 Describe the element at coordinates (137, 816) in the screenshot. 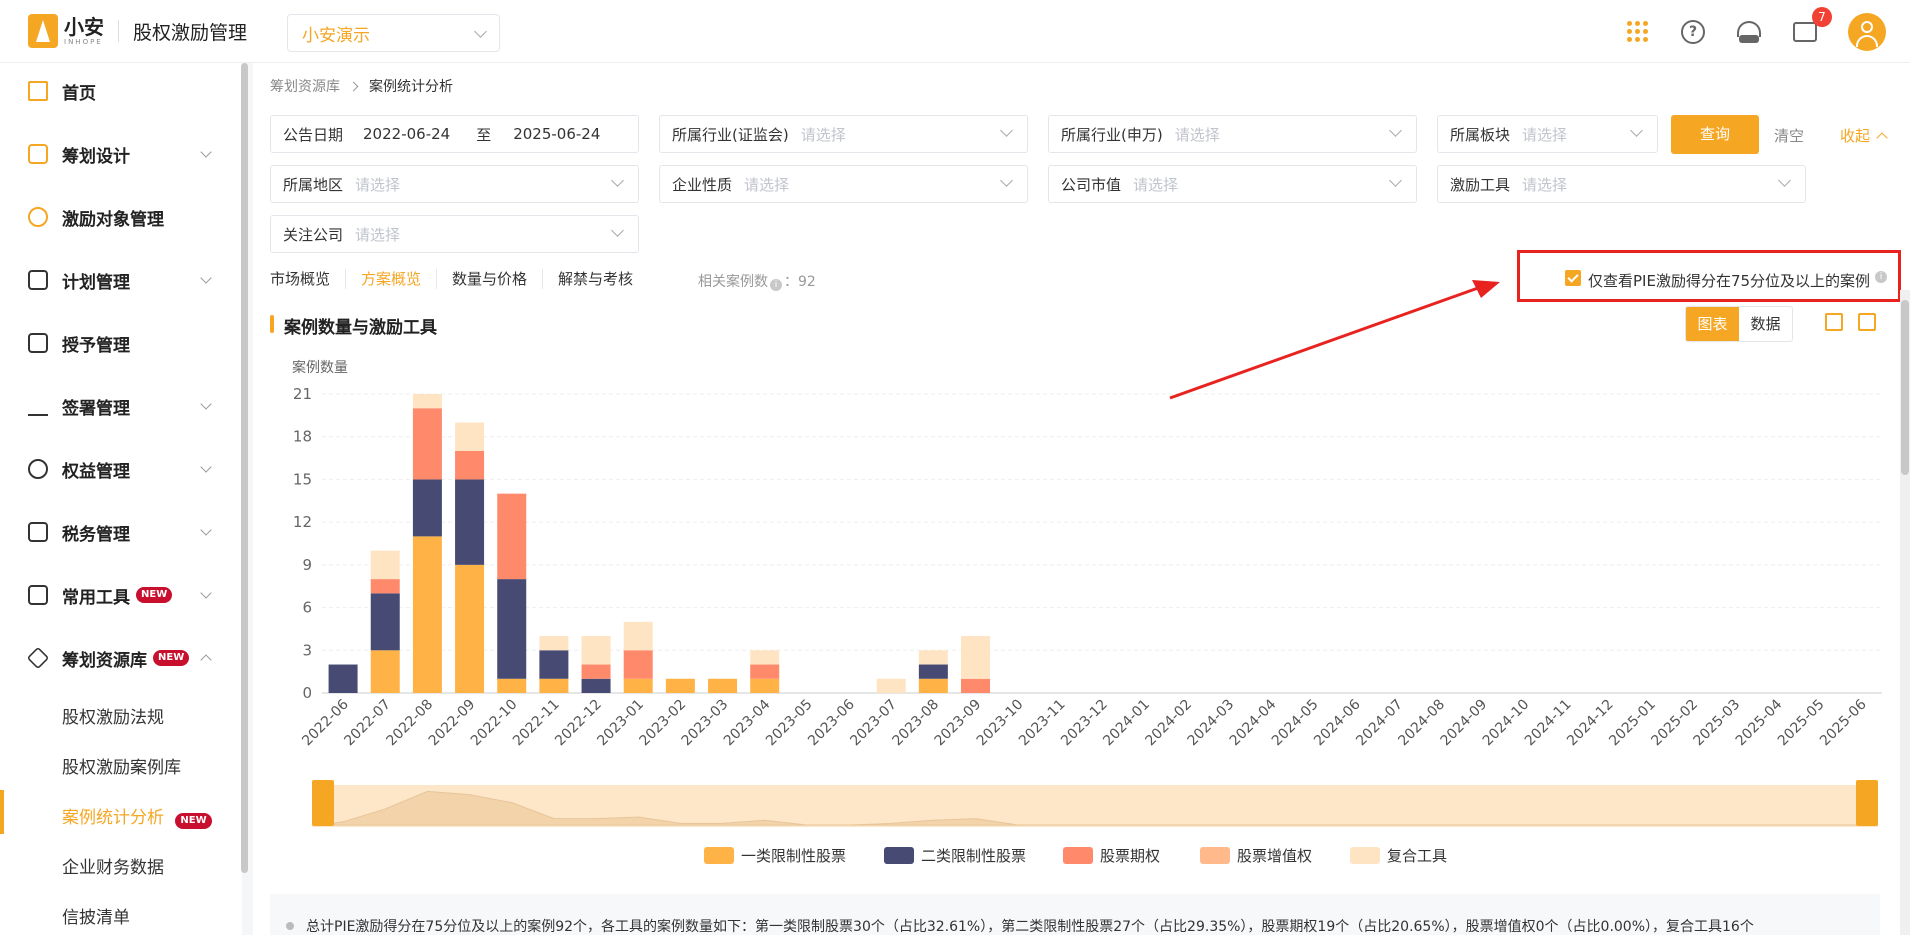

I see `sidebar-sub-case-stats: 案例统计分析 NEW` at that location.